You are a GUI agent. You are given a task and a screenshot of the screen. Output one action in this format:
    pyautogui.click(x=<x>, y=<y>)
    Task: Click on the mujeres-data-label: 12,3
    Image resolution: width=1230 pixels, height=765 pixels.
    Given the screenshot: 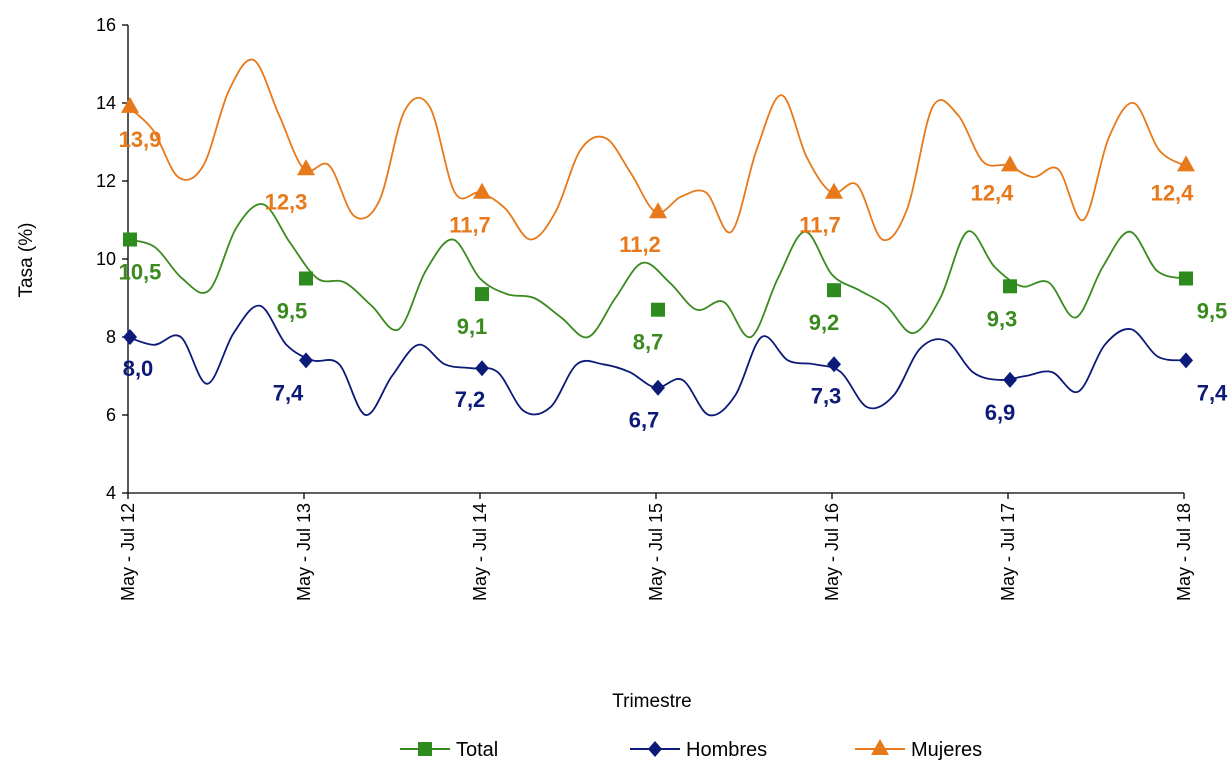 What is the action you would take?
    pyautogui.click(x=286, y=201)
    